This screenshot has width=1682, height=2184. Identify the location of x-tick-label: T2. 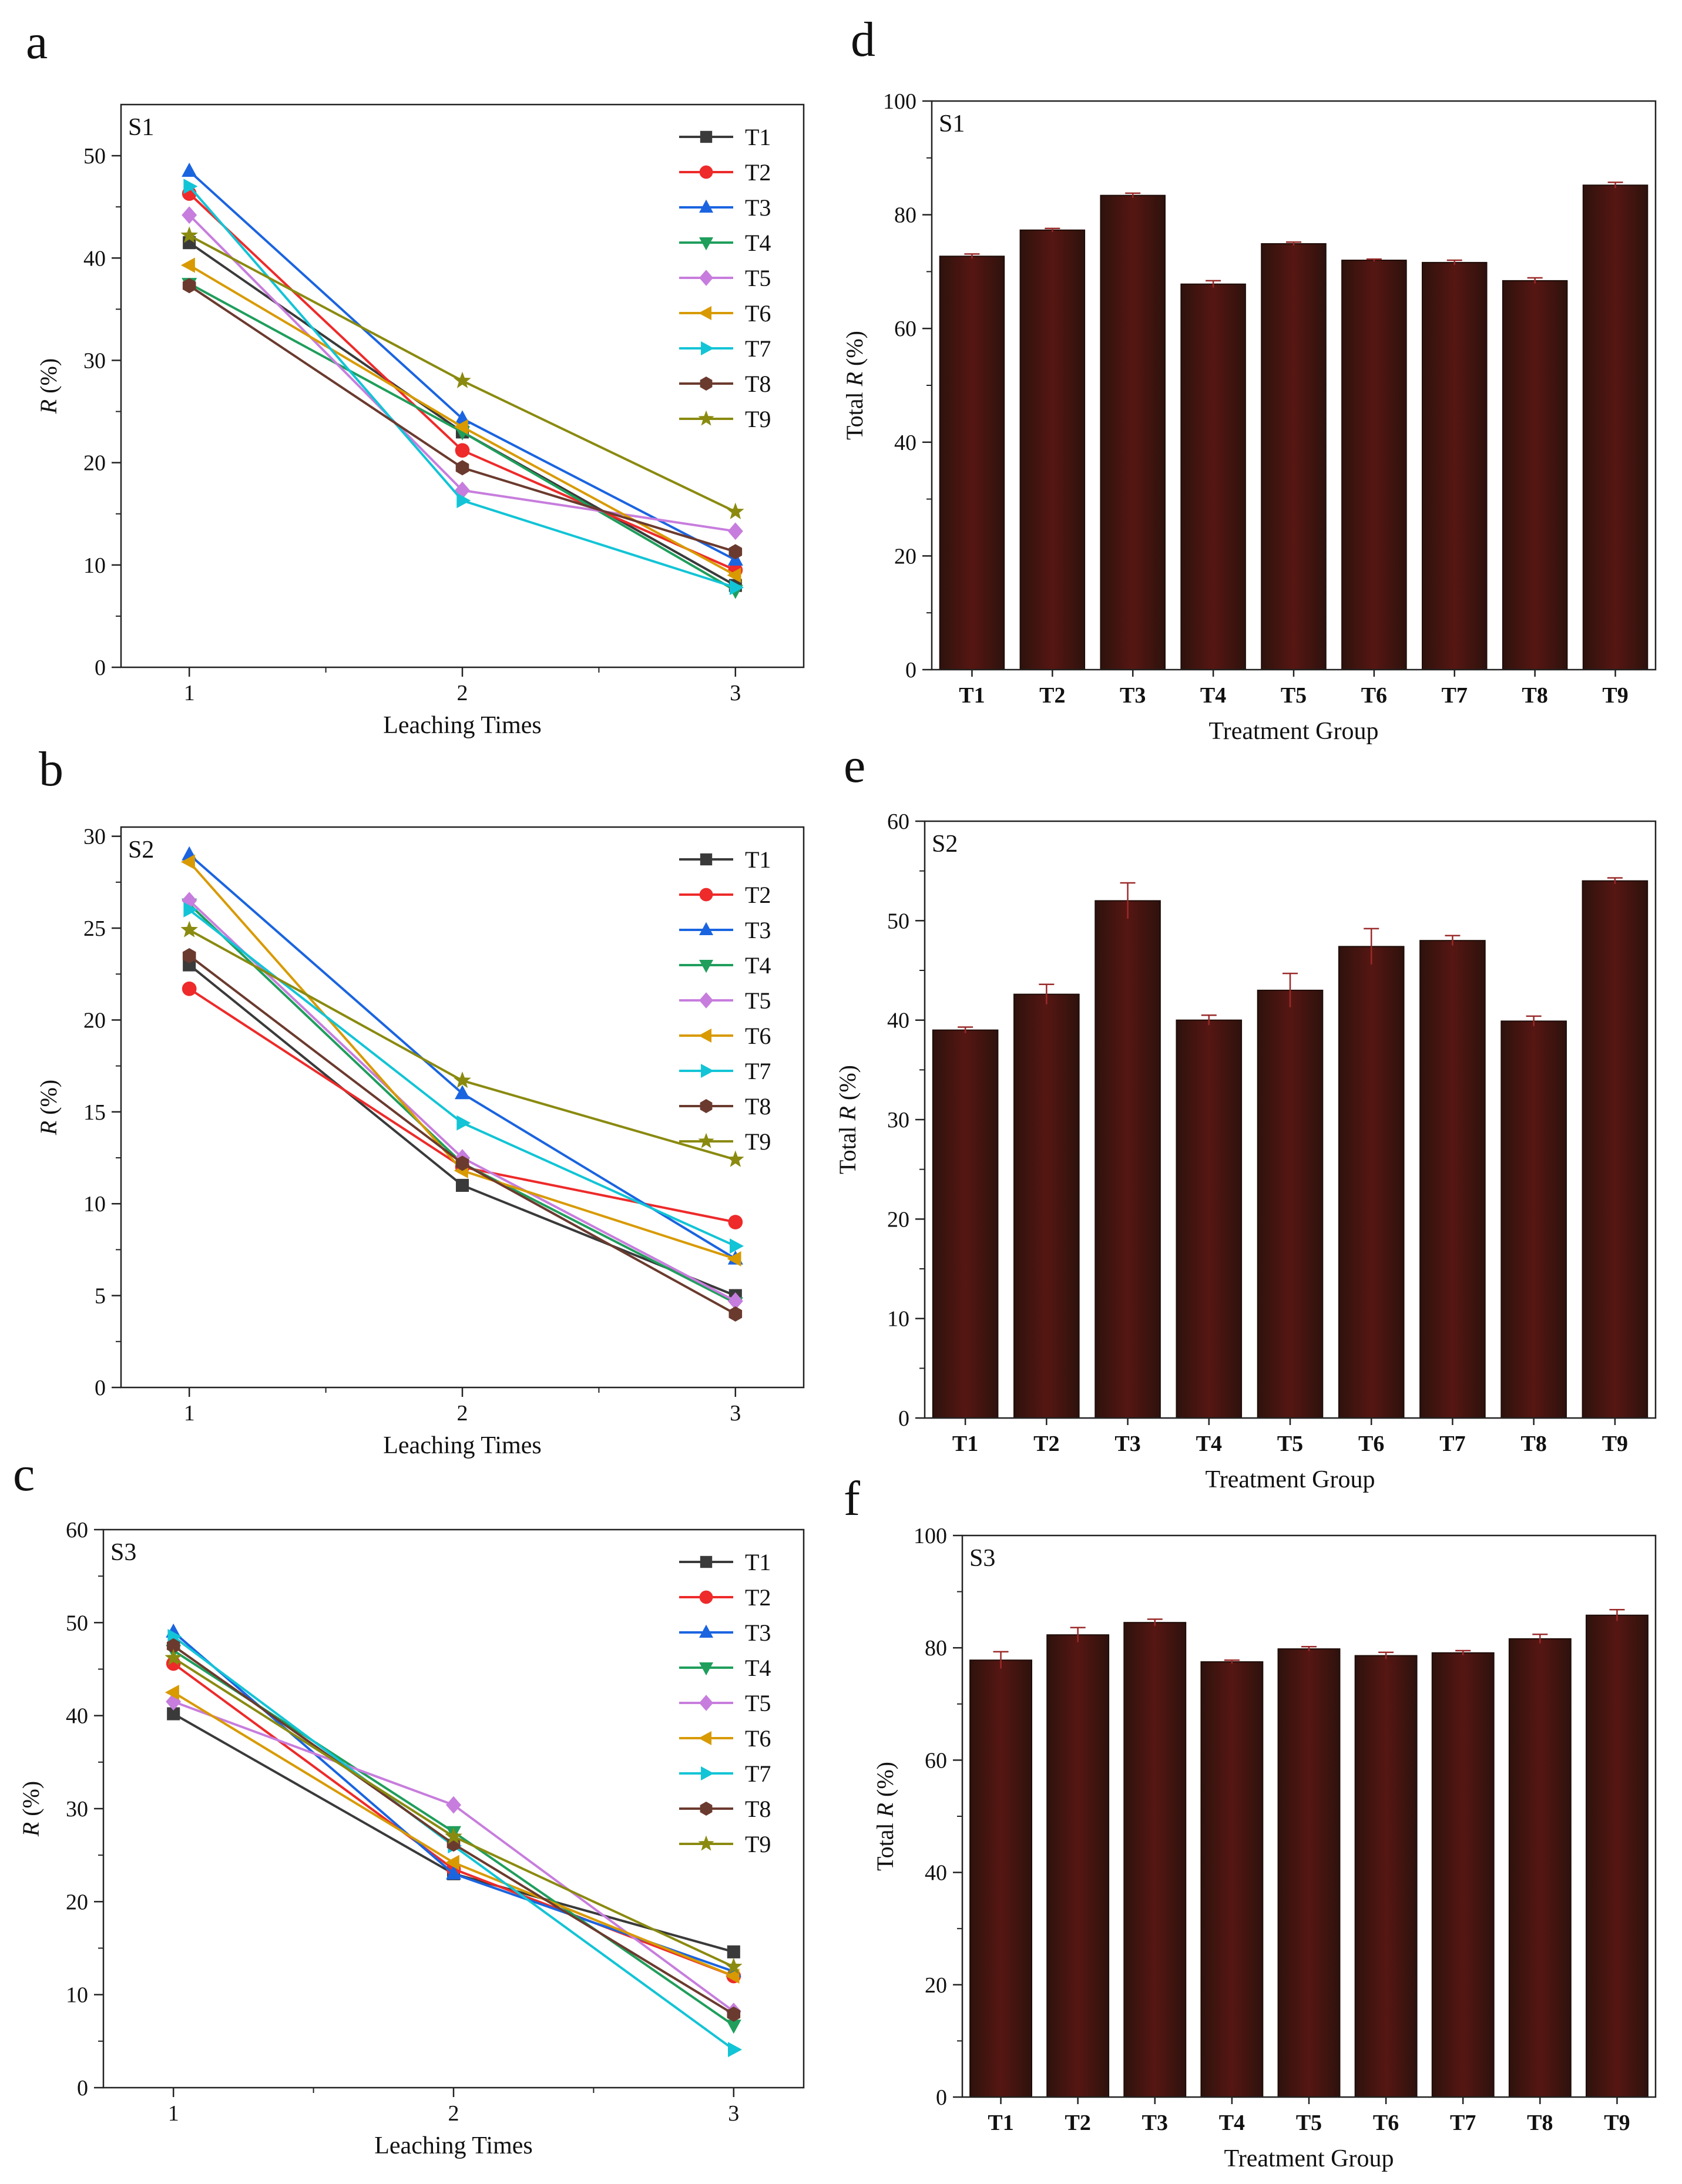
(1052, 695).